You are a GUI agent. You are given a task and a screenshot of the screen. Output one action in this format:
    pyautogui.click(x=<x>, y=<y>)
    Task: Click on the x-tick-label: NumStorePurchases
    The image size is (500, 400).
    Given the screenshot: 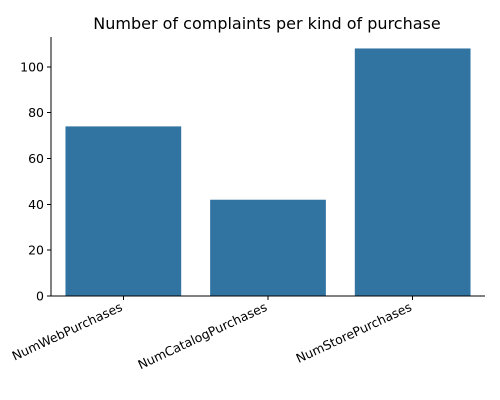 What is the action you would take?
    pyautogui.click(x=354, y=332)
    